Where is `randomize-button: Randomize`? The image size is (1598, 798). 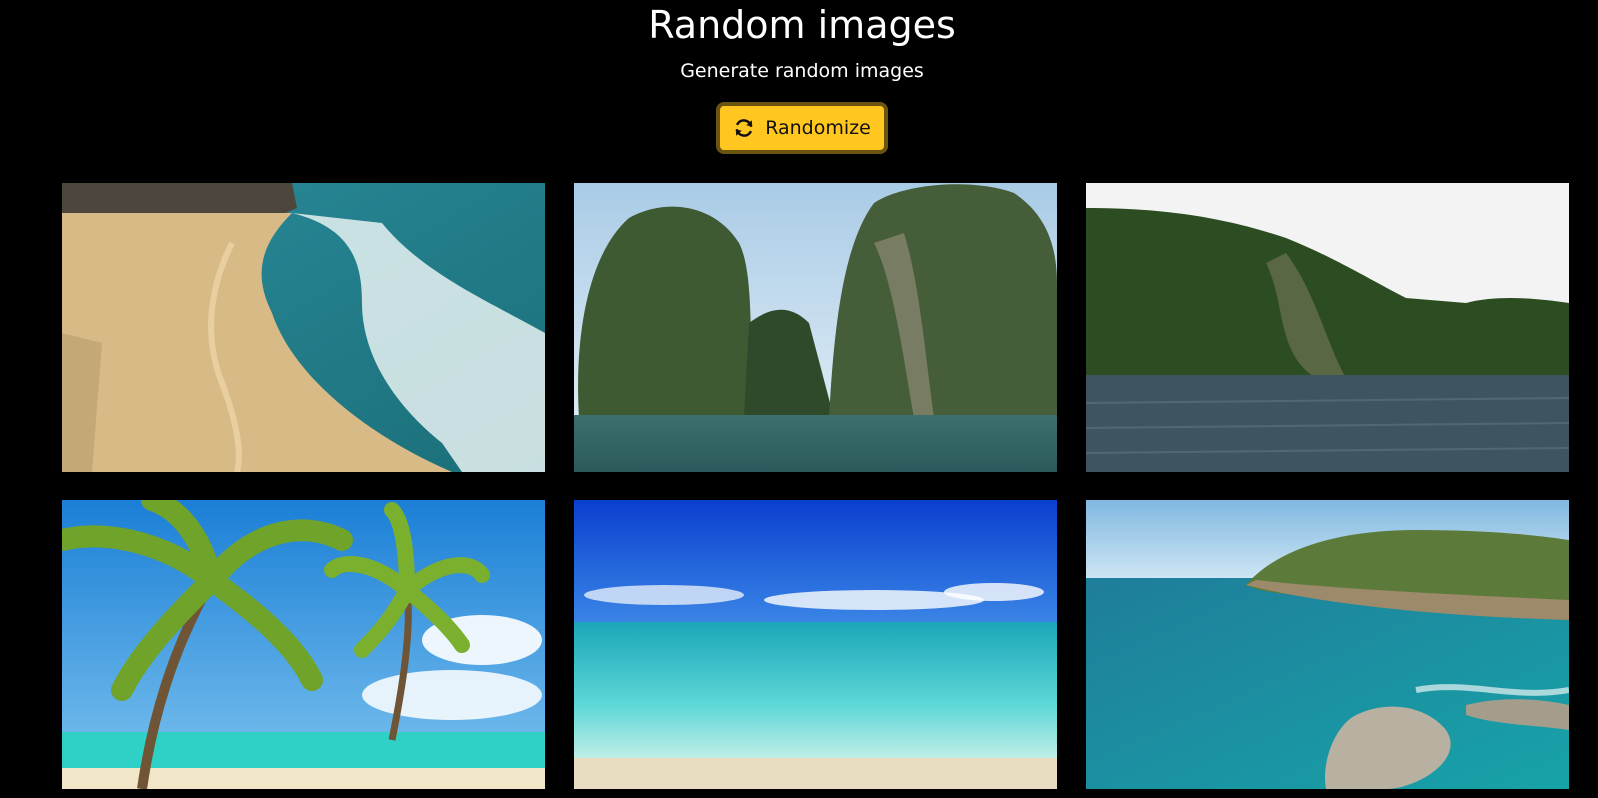
randomize-button: Randomize is located at coordinates (802, 128).